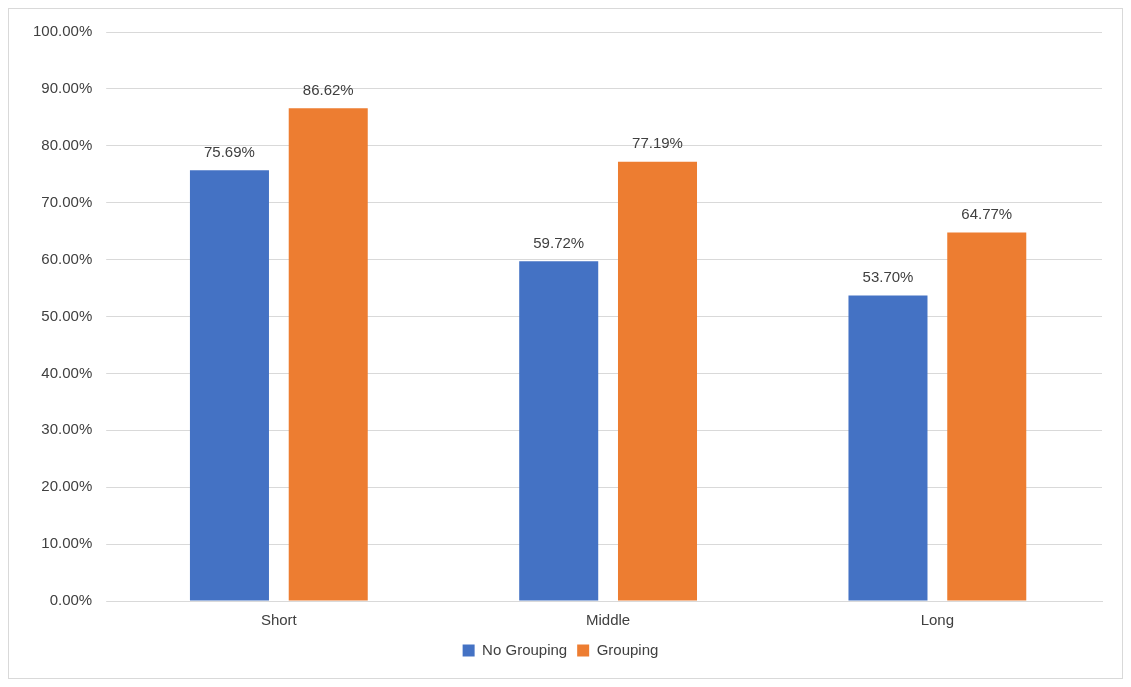 The height and width of the screenshot is (687, 1131). What do you see at coordinates (229, 151) in the screenshot?
I see `data-label: 75.69%` at bounding box center [229, 151].